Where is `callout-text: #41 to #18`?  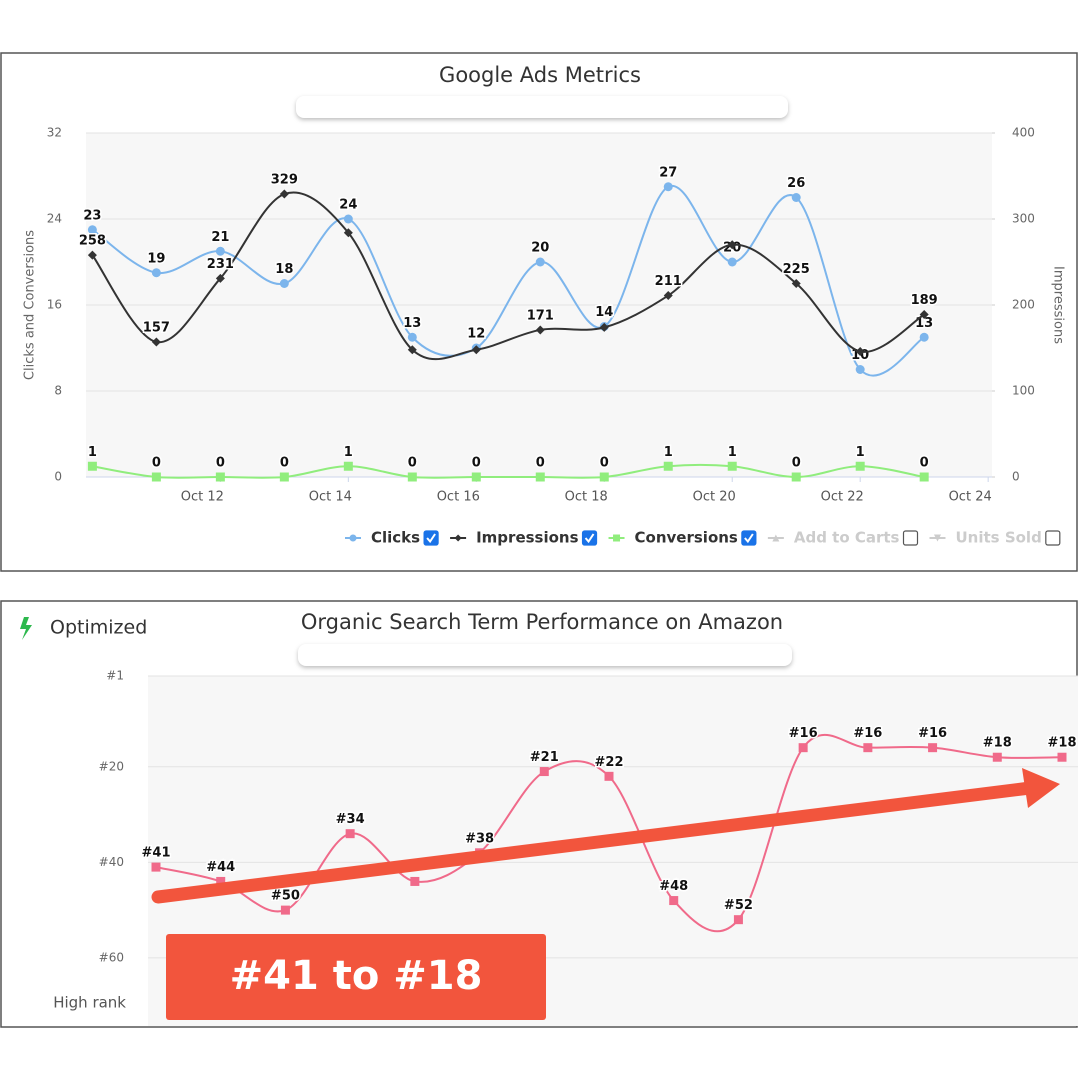
callout-text: #41 to #18 is located at coordinates (356, 976).